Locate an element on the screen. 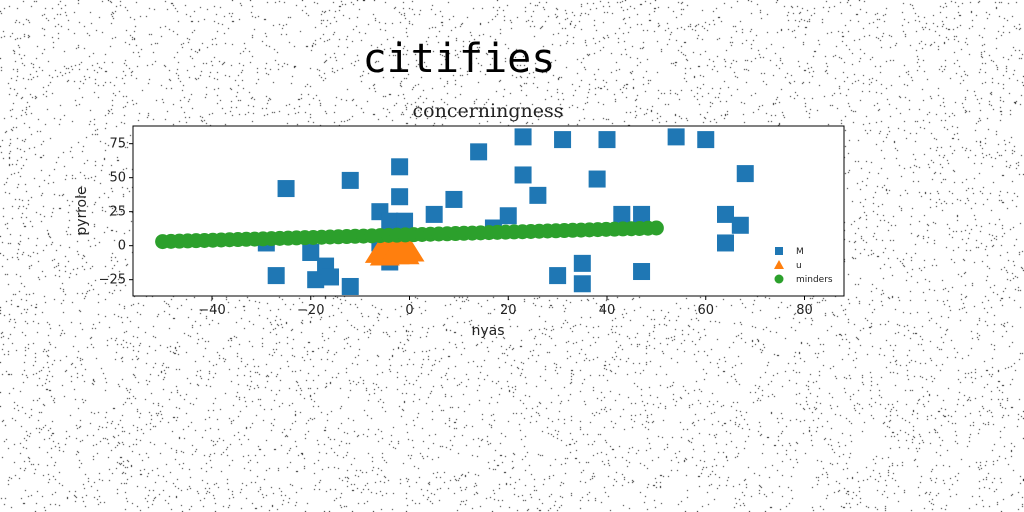 Image resolution: width=1024 pixels, height=512 pixels. y-tick-label: 75 is located at coordinates (117, 144).